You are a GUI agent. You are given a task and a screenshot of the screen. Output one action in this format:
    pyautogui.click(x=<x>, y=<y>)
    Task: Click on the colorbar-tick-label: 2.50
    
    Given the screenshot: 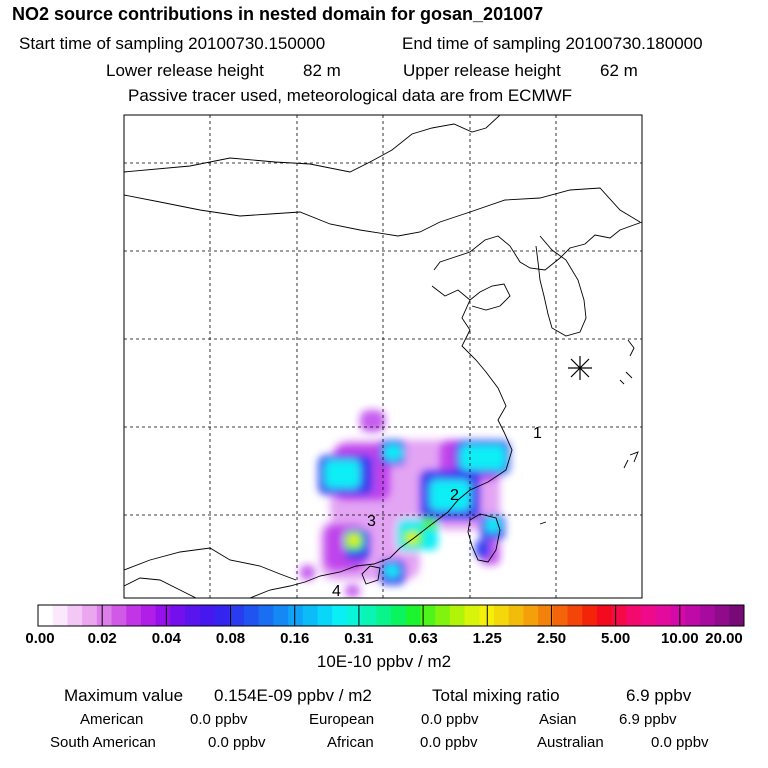 What is the action you would take?
    pyautogui.click(x=551, y=638)
    